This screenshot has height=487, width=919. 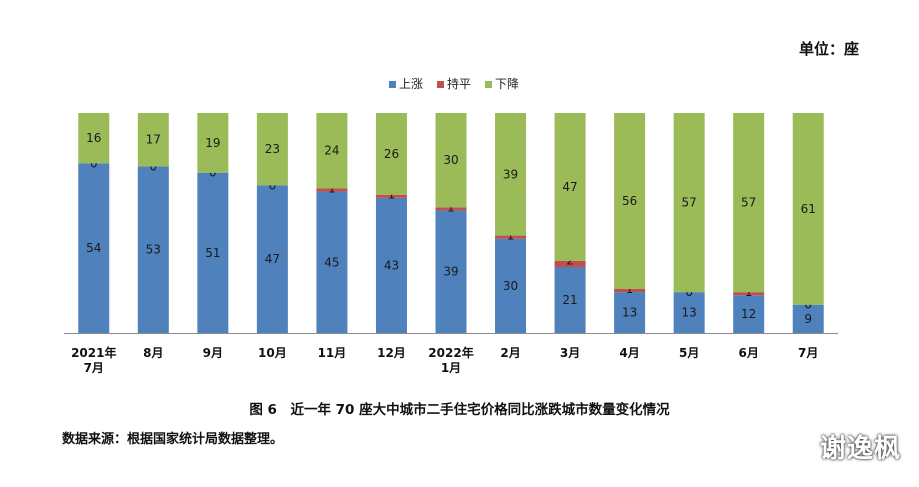 I want to click on data-label-flat-0: 0, so click(x=94, y=163).